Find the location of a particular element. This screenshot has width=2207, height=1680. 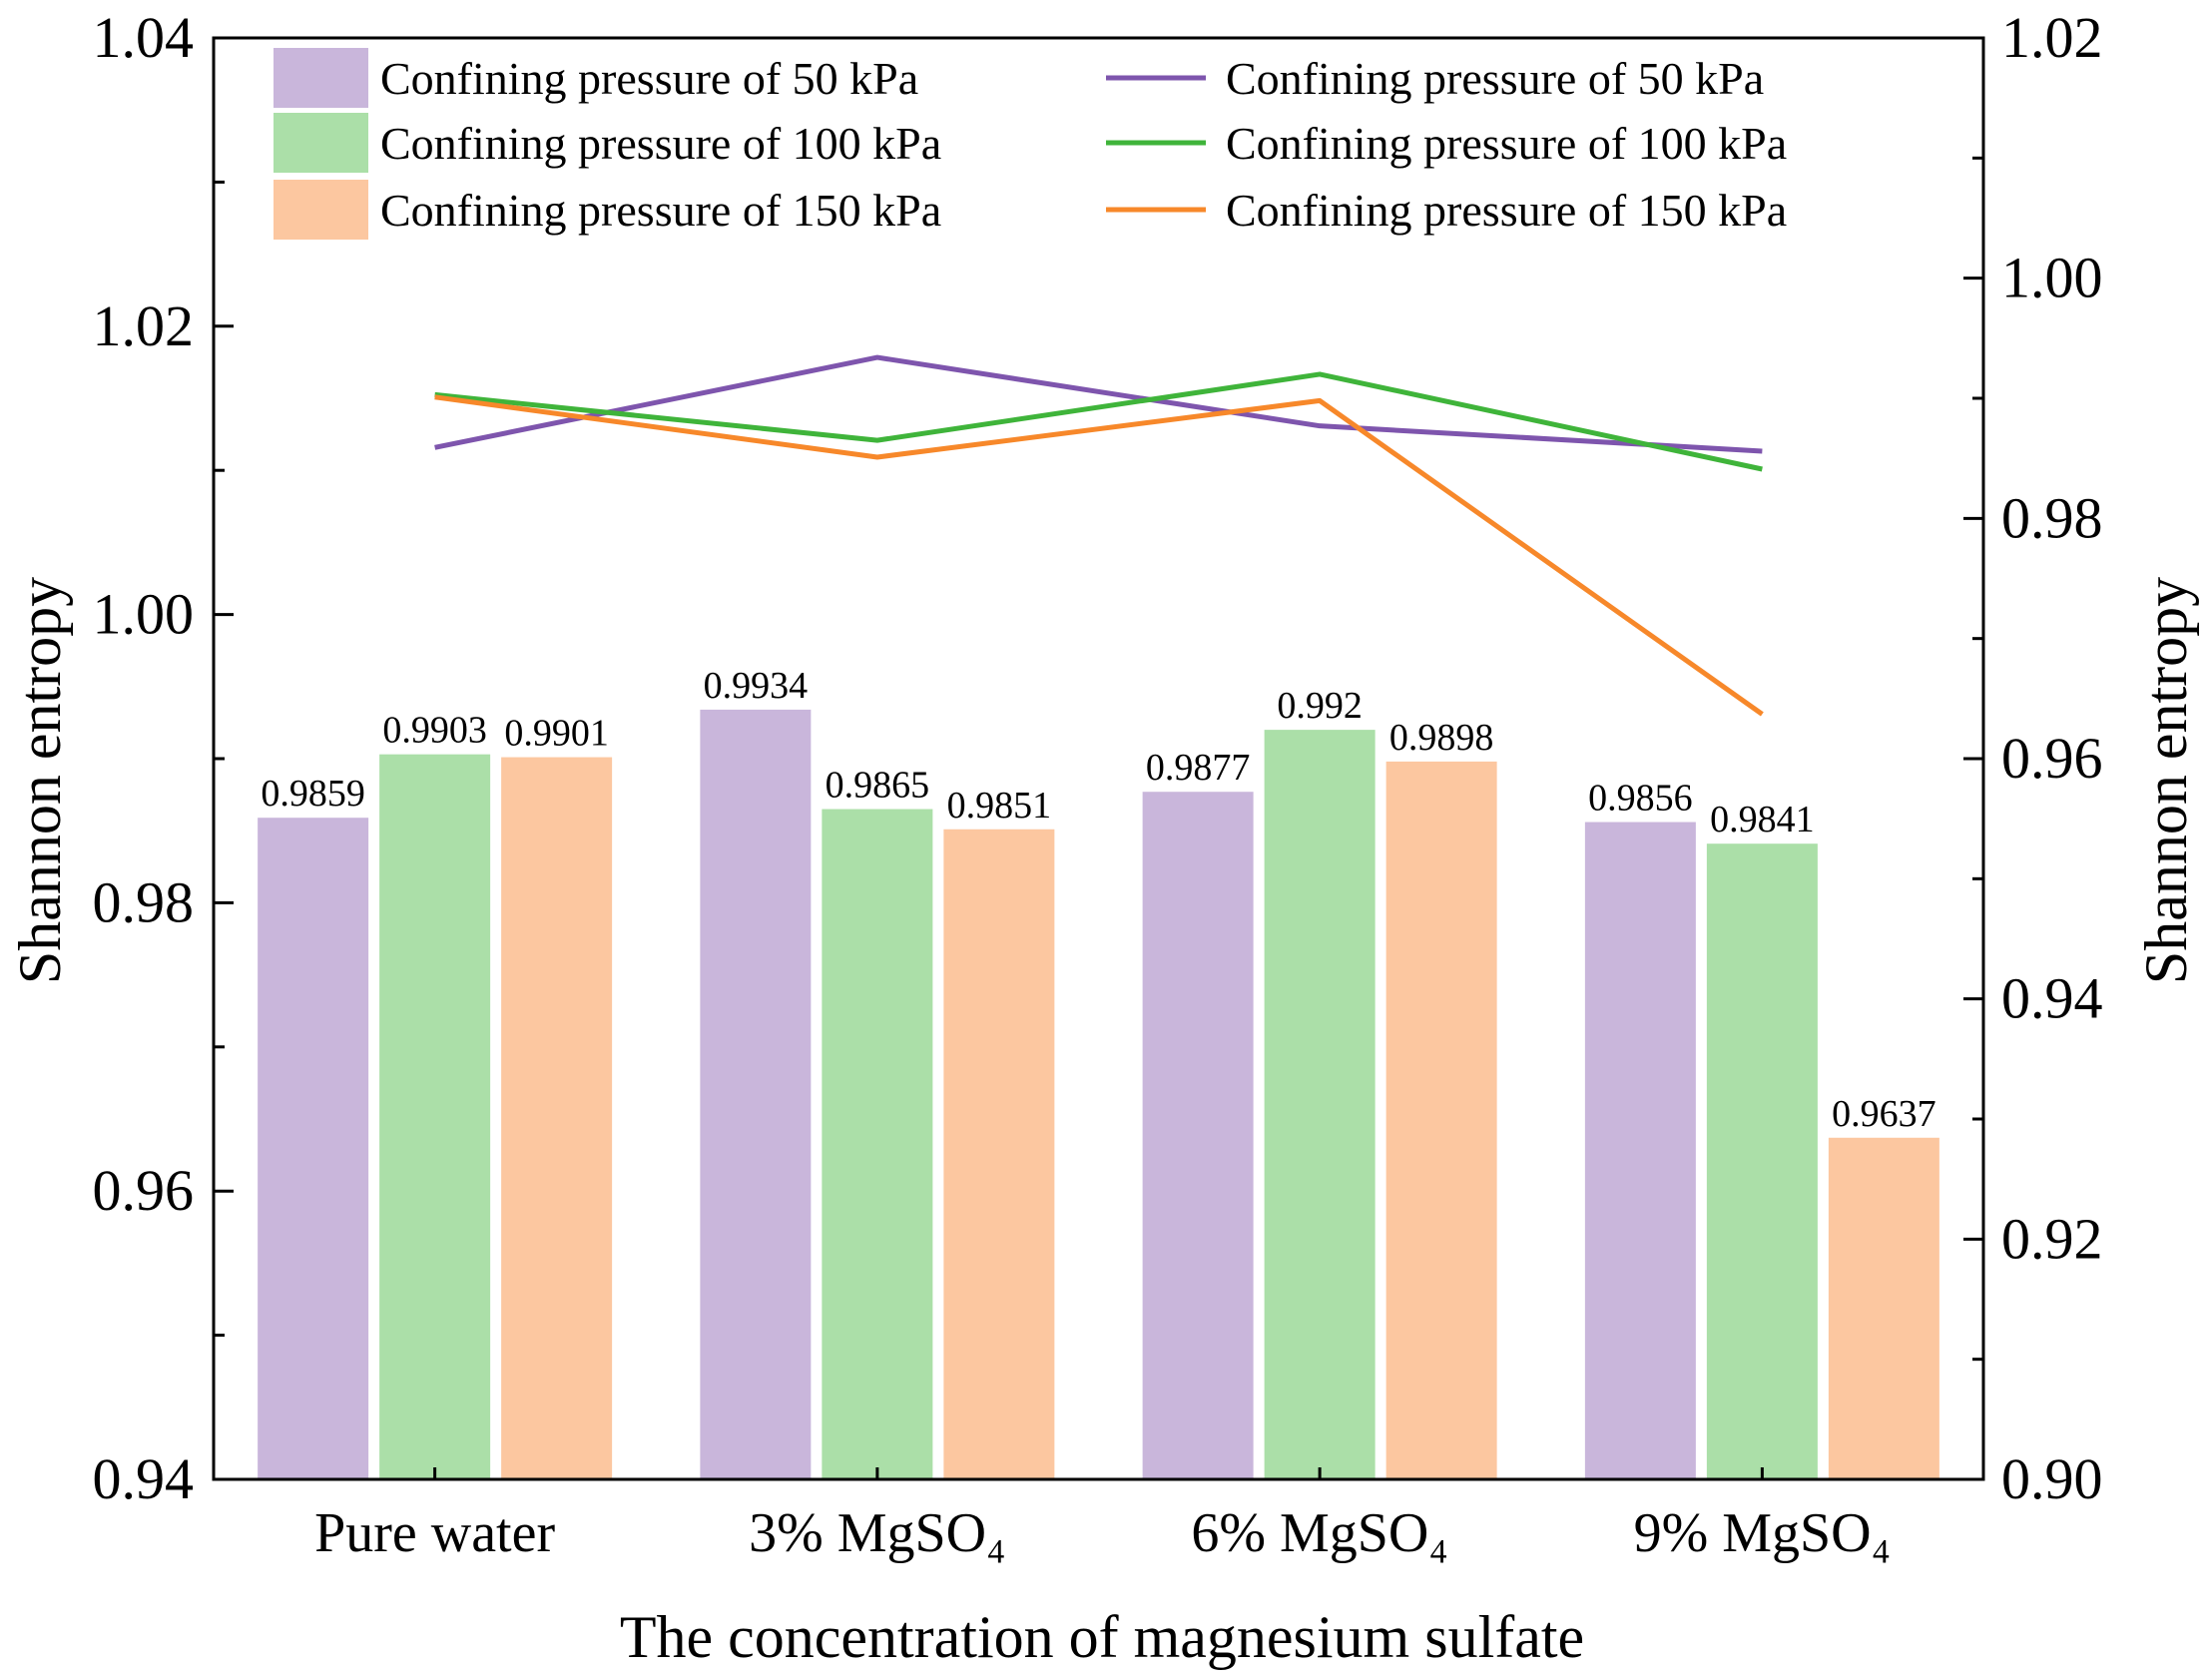

data-label: 0.9903 is located at coordinates (435, 731).